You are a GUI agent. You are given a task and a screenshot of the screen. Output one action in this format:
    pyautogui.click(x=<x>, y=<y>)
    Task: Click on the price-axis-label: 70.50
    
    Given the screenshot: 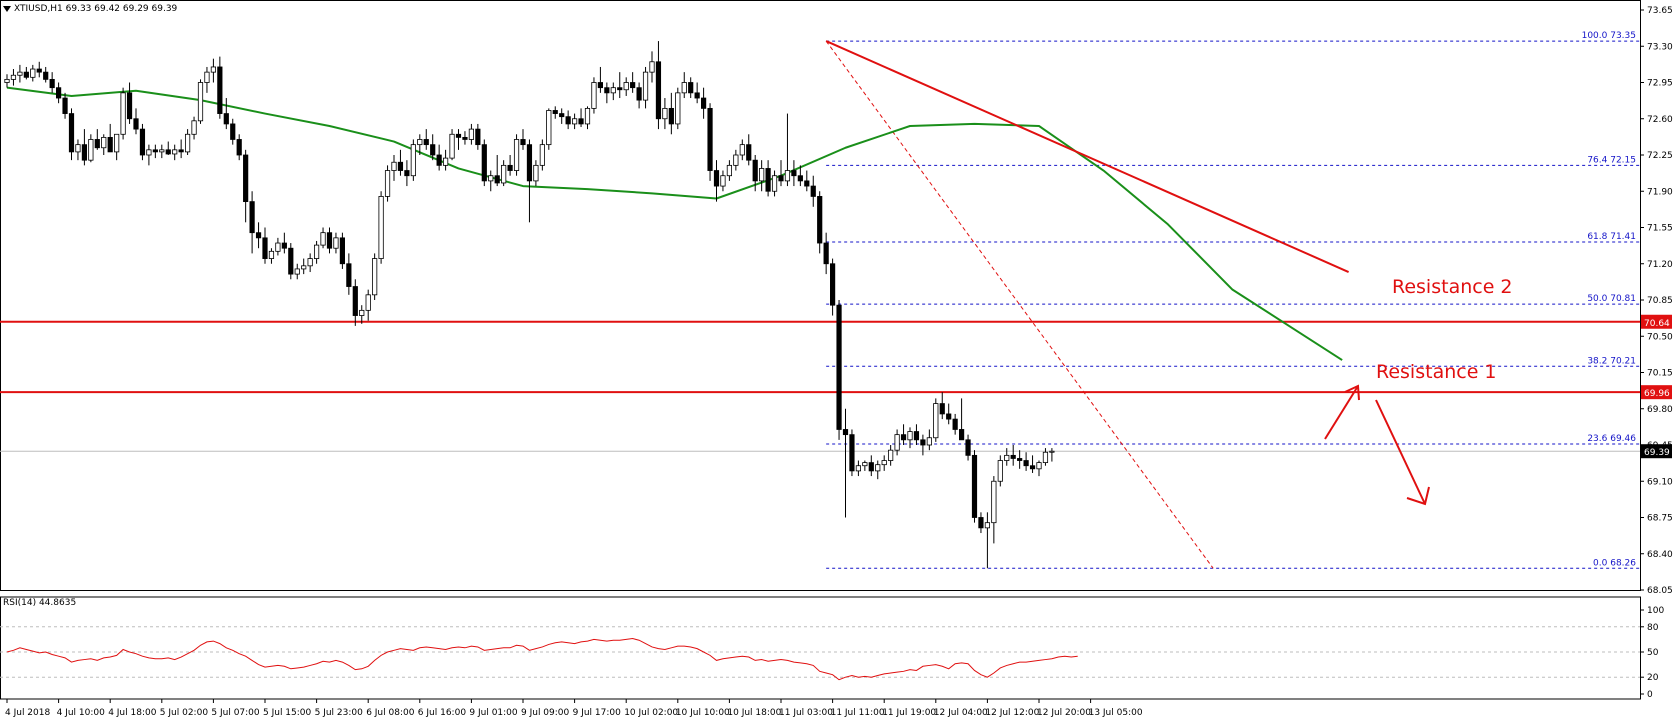 What is the action you would take?
    pyautogui.click(x=1660, y=337)
    